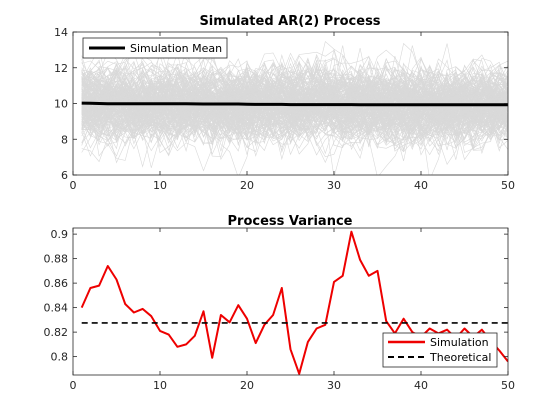  I want to click on y-tick-label: 0.86, so click(56, 283).